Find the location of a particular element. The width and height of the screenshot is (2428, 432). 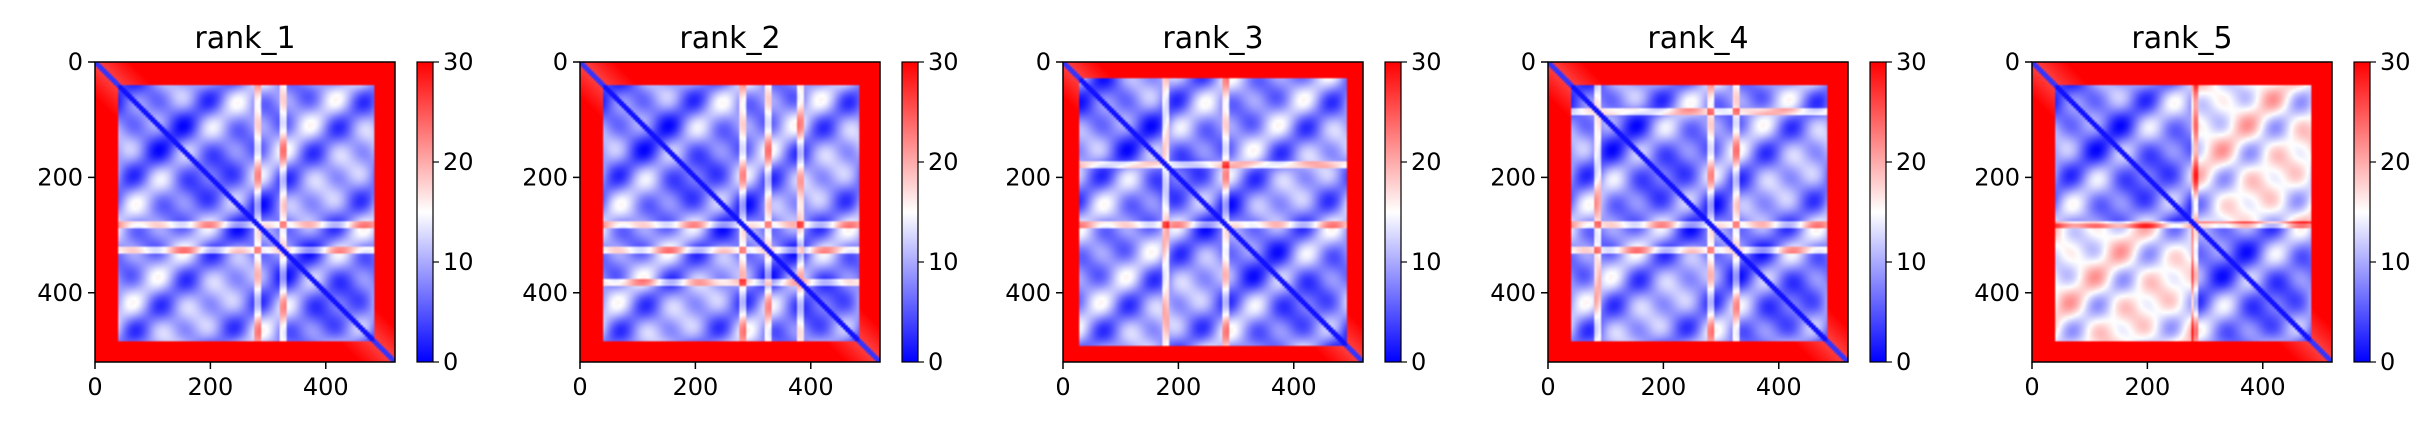

panel-title: rank_5 is located at coordinates (2181, 38).